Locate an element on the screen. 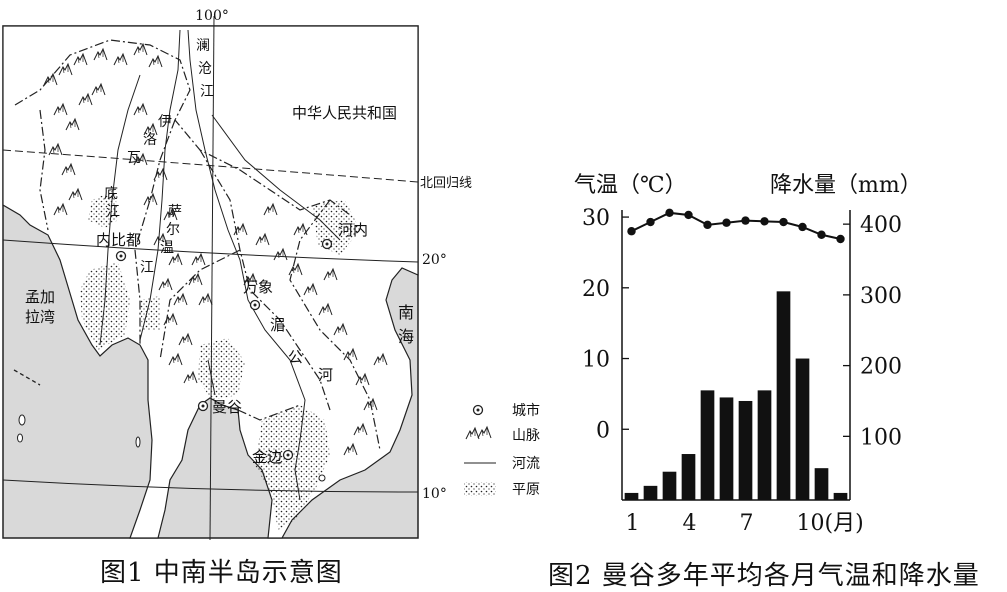 The height and width of the screenshot is (592, 1007). china-label: 中华人民共和国 is located at coordinates (344, 113).